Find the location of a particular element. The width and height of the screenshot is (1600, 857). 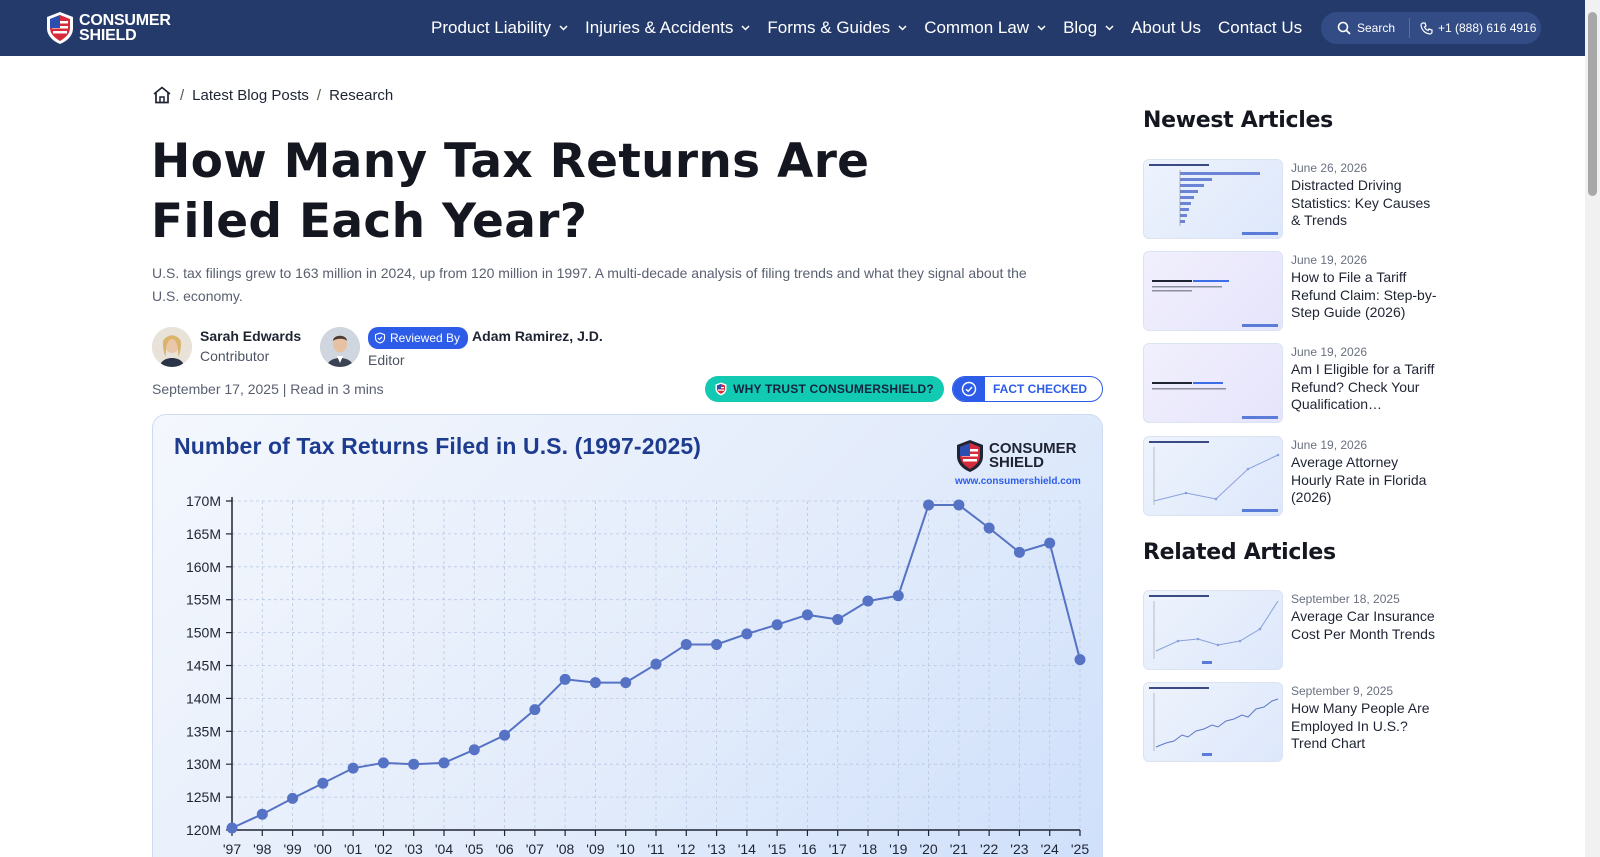

x-tick-label: '07 is located at coordinates (535, 849).